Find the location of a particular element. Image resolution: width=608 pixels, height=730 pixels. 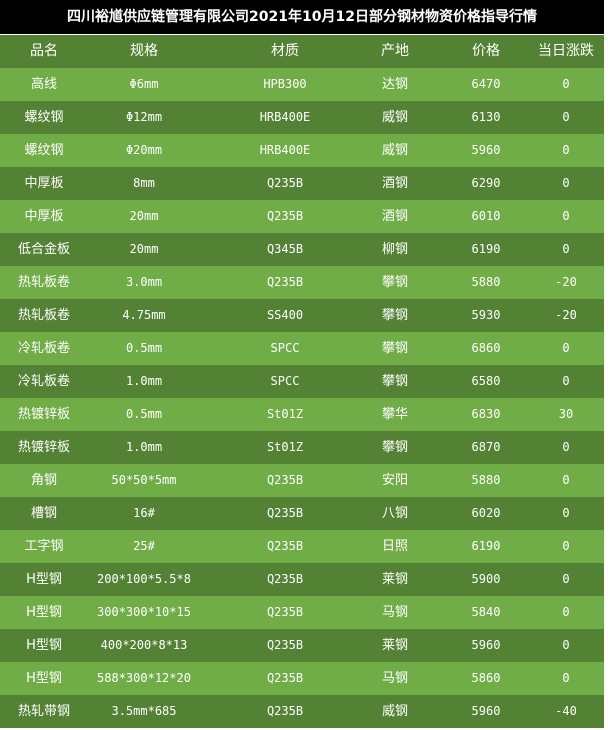

cell-spec: Φ12mm is located at coordinates (144, 117).